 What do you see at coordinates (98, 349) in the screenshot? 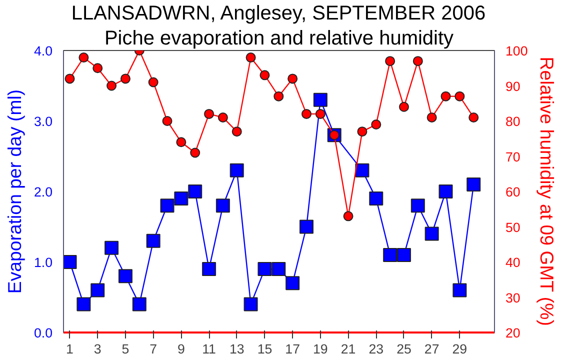
I see `x-tick-label: 3` at bounding box center [98, 349].